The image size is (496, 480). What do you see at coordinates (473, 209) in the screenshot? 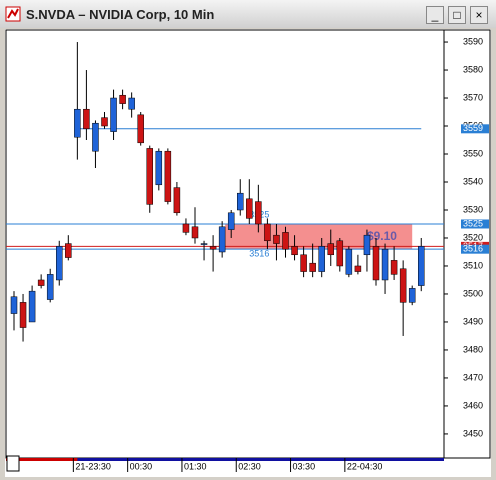
I see `y-tick-label: 3530` at bounding box center [473, 209].